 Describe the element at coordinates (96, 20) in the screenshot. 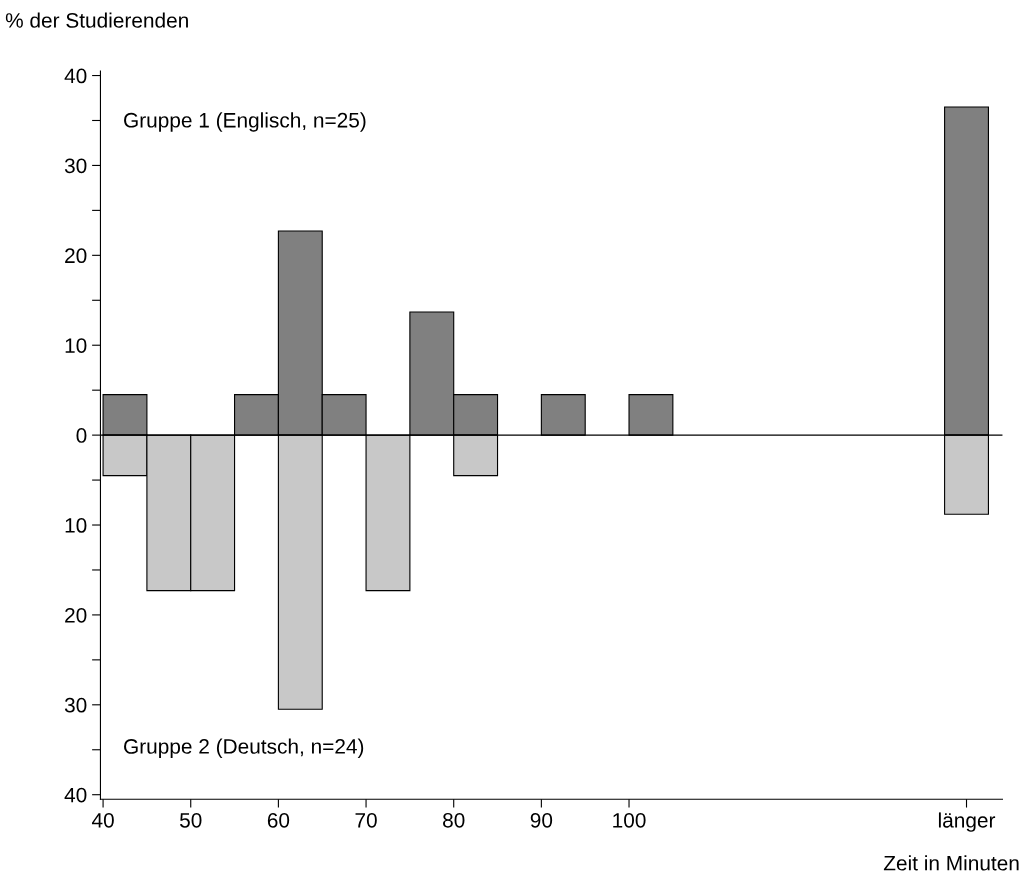

I see `y-axis-title: % der Studierenden` at that location.